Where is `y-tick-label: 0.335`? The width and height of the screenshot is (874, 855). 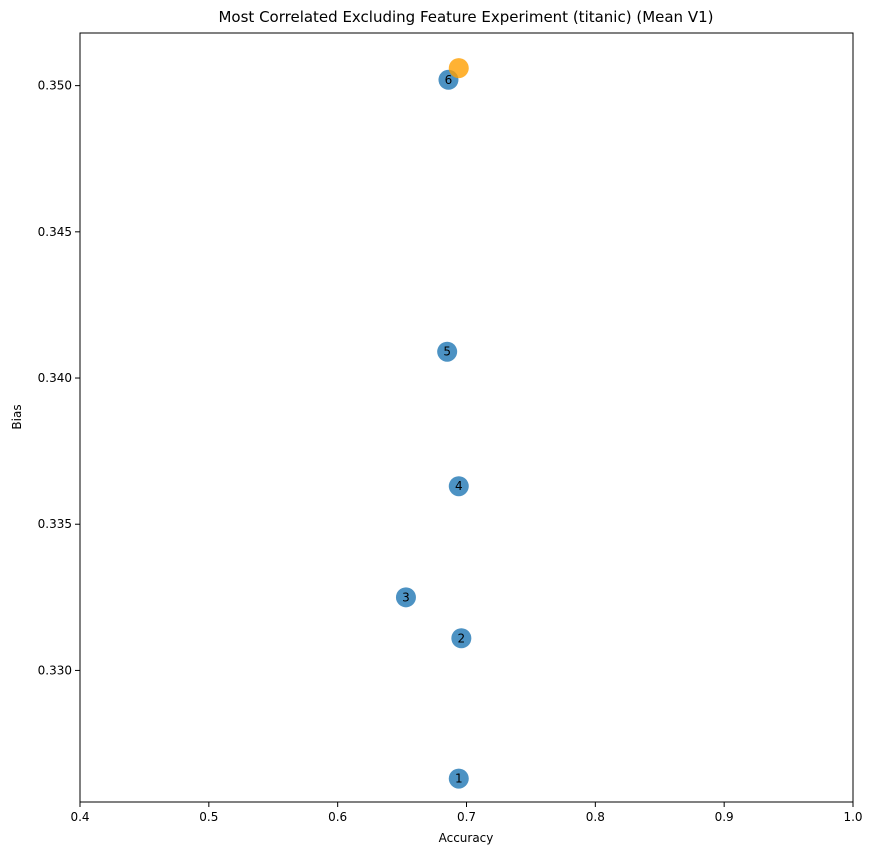
y-tick-label: 0.335 is located at coordinates (55, 524).